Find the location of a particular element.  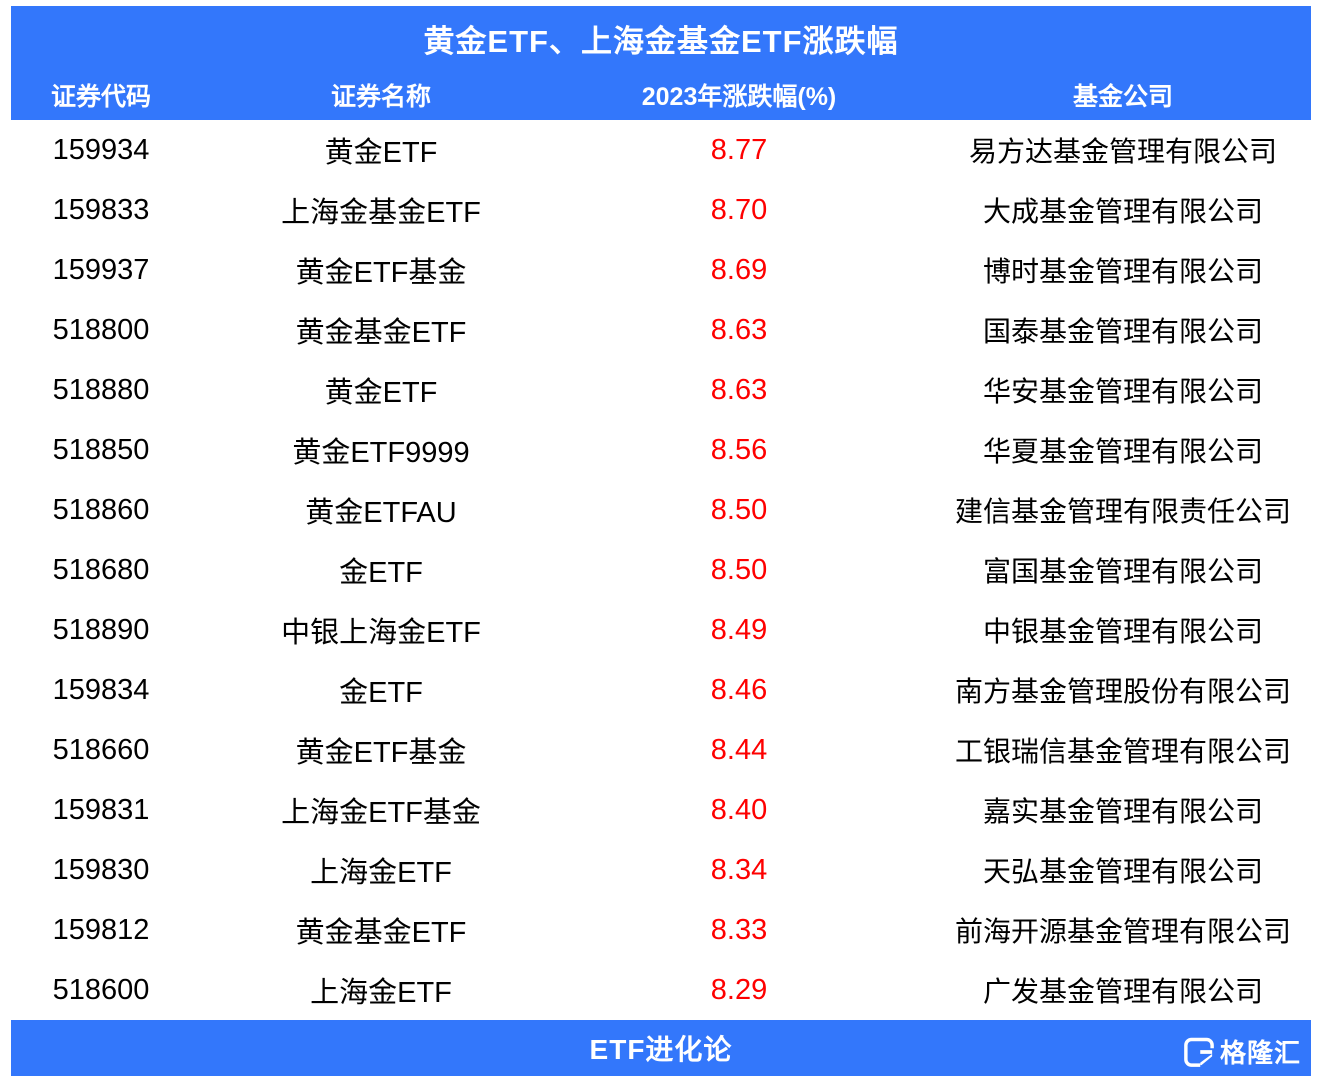

cell-company: 天弘基金管理有限公司 is located at coordinates (1122, 871).